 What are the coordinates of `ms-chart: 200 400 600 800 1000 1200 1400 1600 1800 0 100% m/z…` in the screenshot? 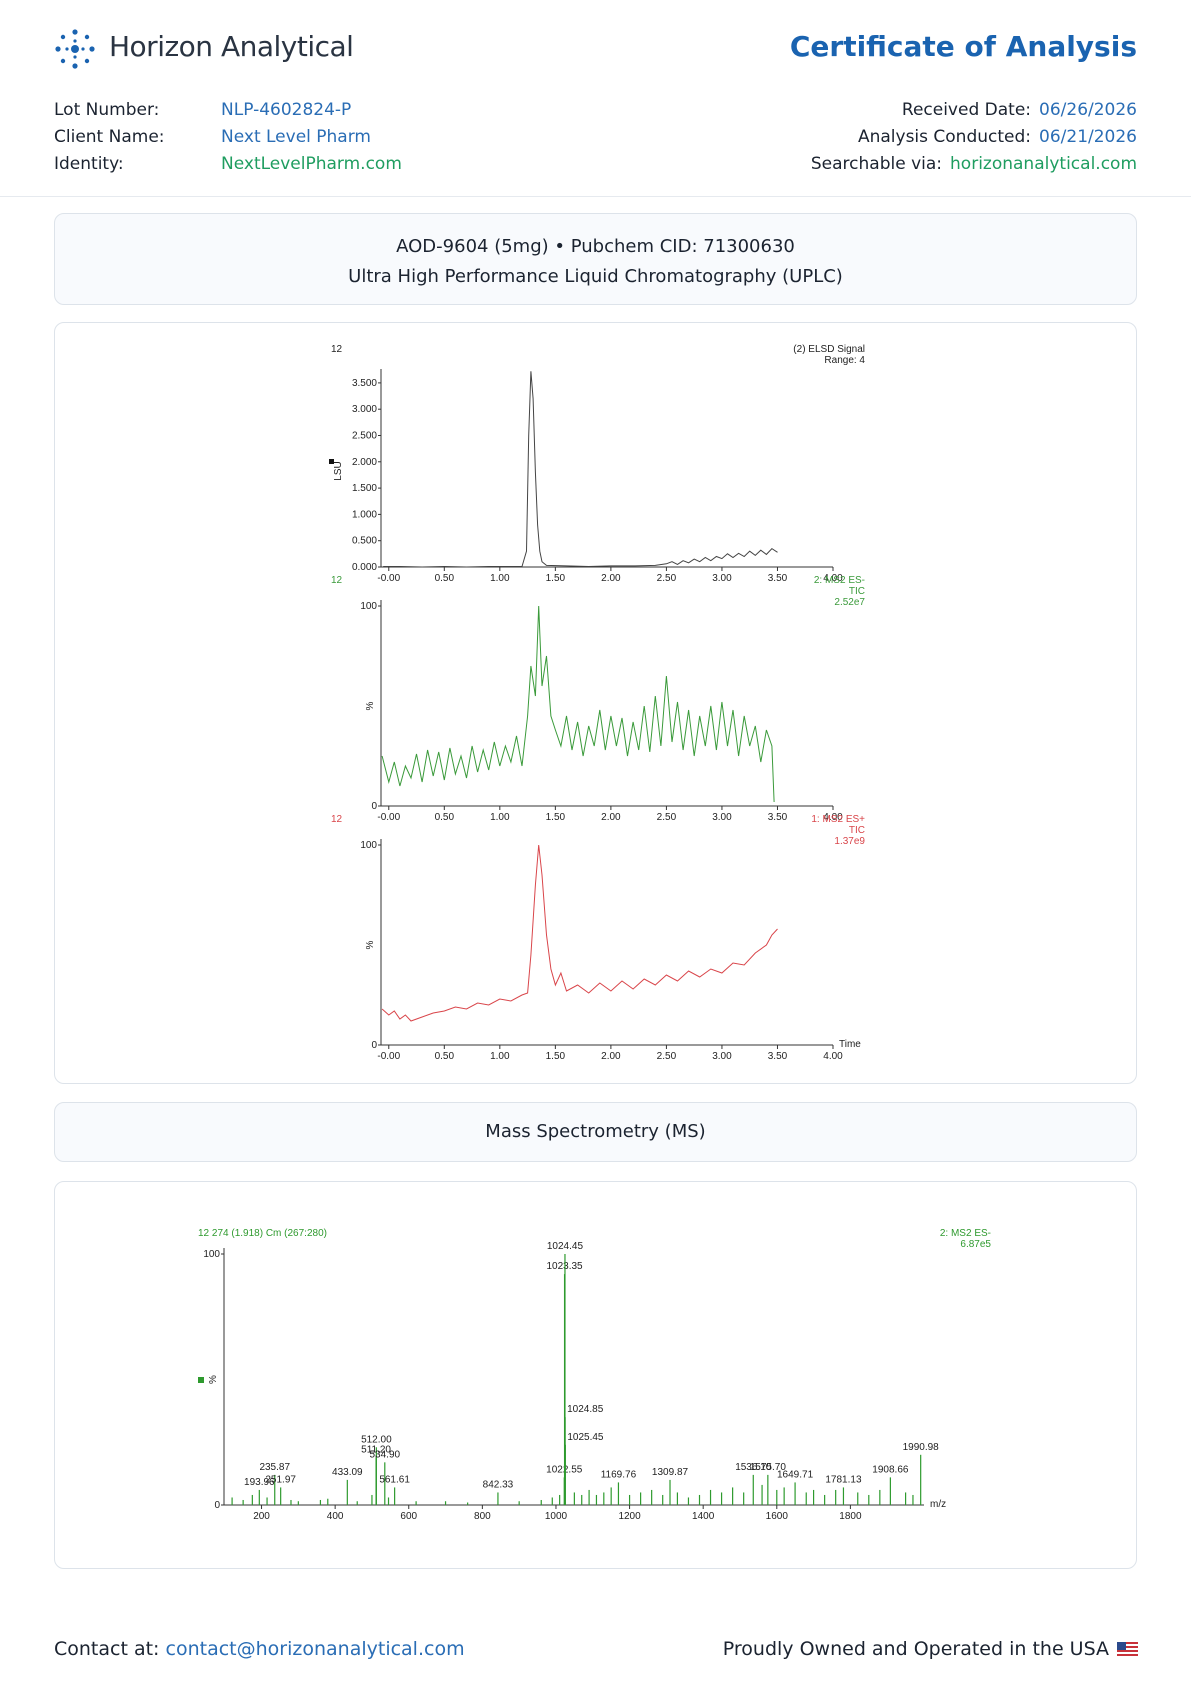 It's located at (594, 1375).